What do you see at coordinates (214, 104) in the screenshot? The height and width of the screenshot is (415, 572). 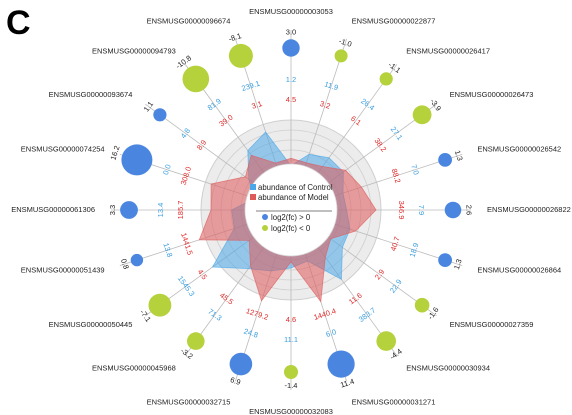 I see `control-value: 81.9` at bounding box center [214, 104].